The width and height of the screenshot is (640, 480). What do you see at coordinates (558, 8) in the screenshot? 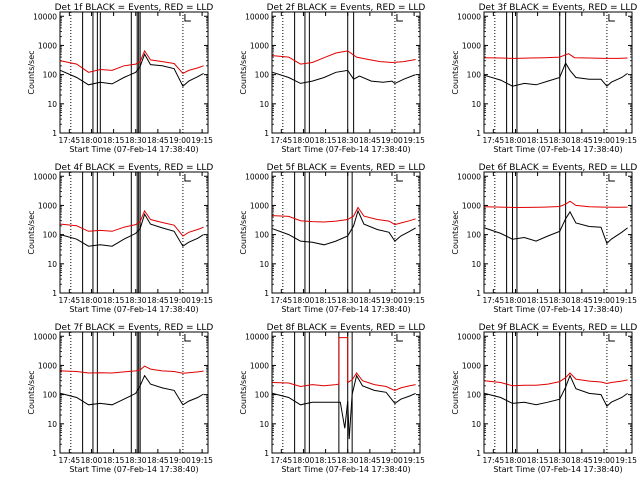
I see `panel-title: Det 3f BLACK = Events, RED = LLD` at bounding box center [558, 8].